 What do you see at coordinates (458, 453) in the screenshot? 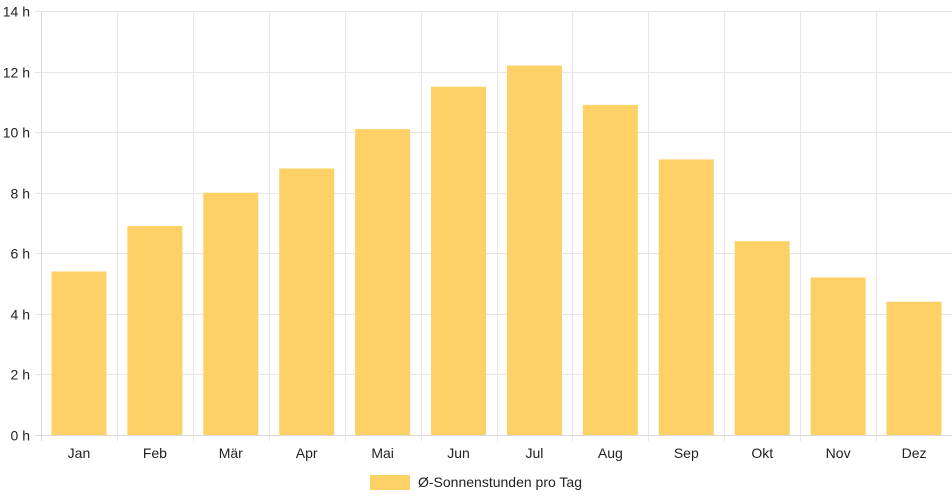
I see `x-tick-label: Jun` at bounding box center [458, 453].